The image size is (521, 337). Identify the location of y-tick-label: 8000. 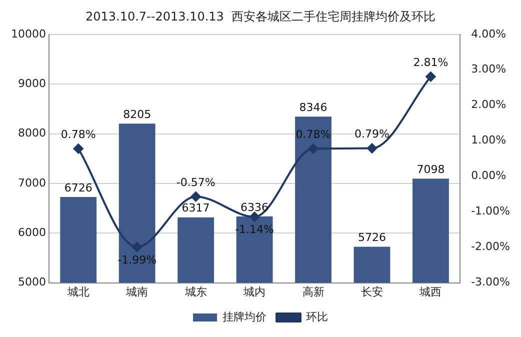
(32, 133).